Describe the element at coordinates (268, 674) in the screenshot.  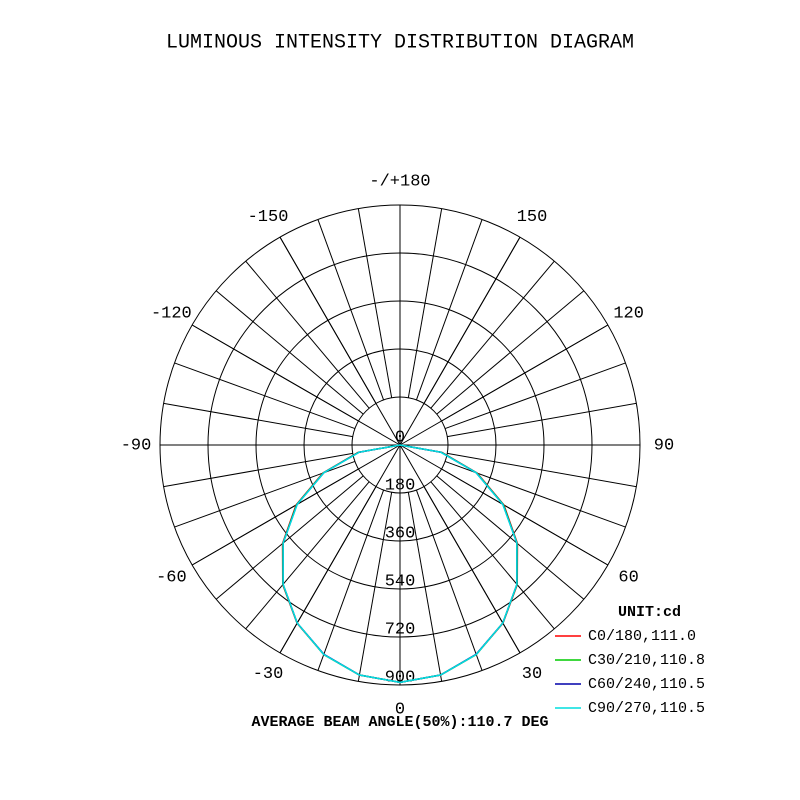
I see `angle-tick-label: -30` at that location.